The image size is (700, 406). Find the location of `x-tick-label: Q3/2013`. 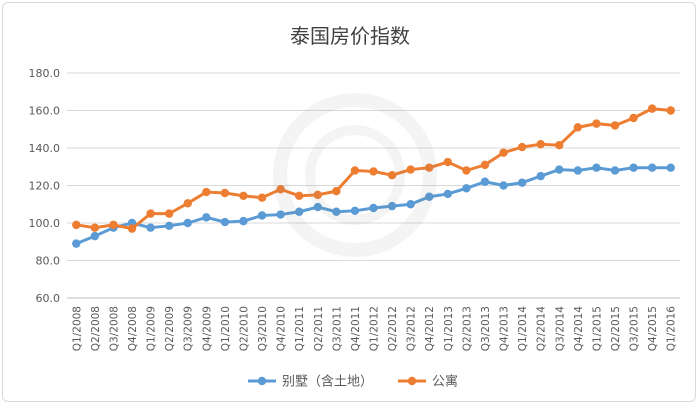

x-tick-label: Q3/2013 is located at coordinates (486, 328).